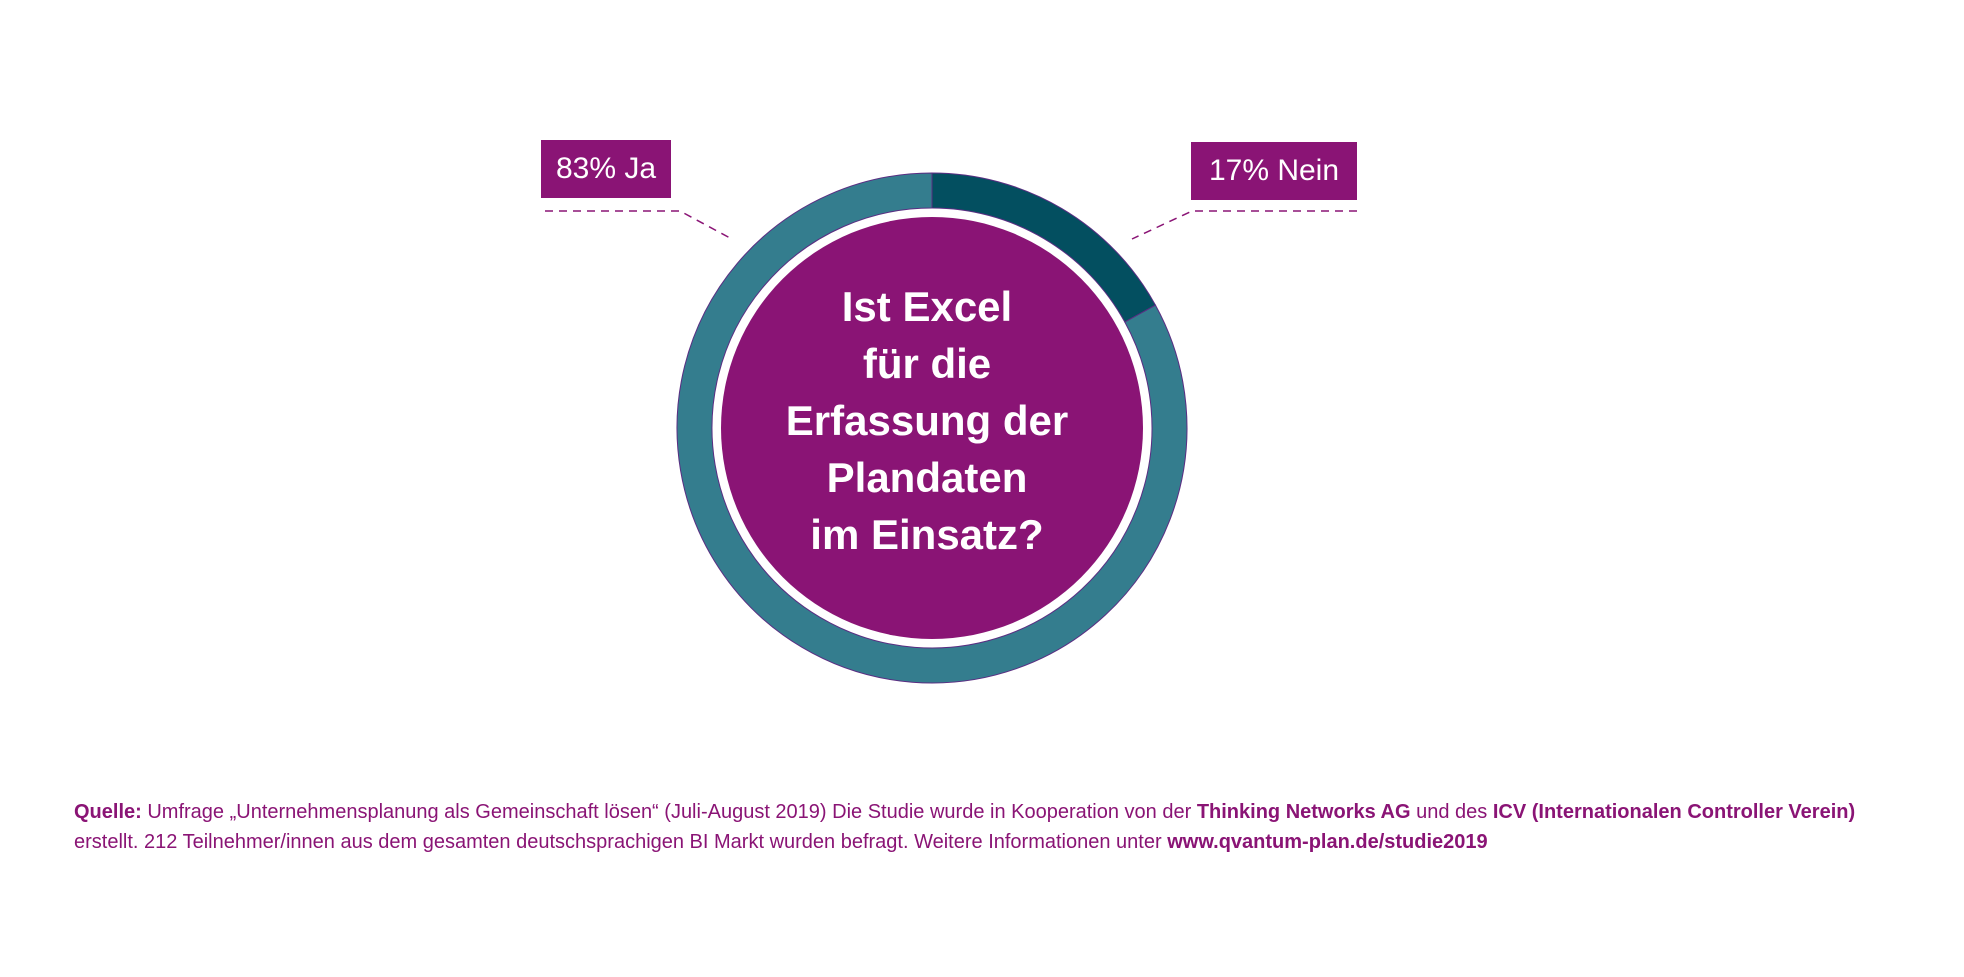 This screenshot has height=977, width=1964. Describe the element at coordinates (927, 306) in the screenshot. I see `center-line-1: Ist Excel` at that location.